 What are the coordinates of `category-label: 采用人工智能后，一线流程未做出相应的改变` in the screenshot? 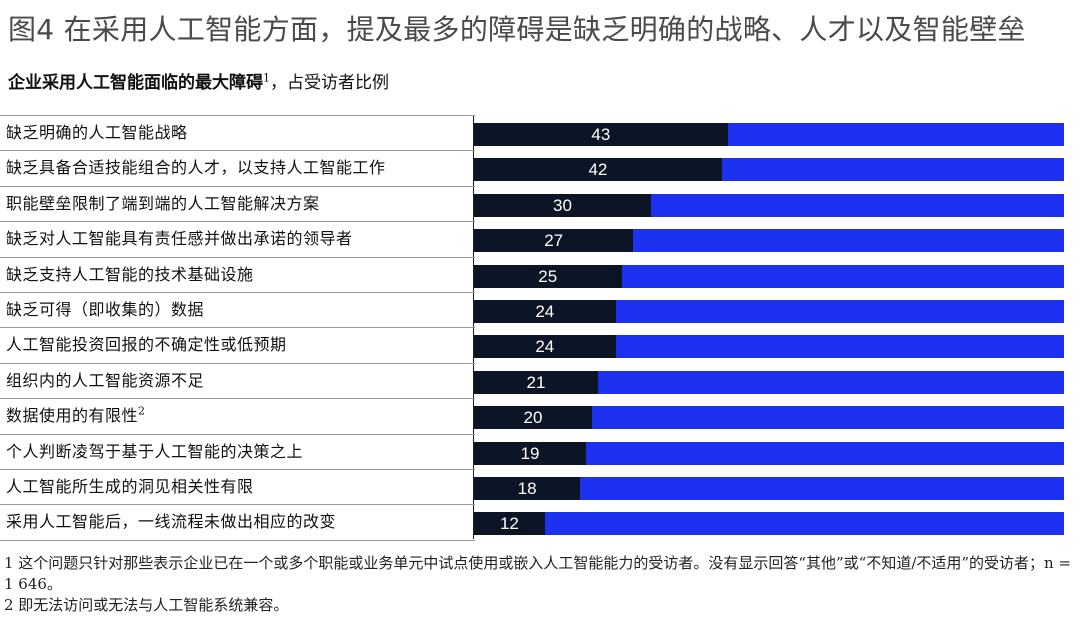 It's located at (171, 521).